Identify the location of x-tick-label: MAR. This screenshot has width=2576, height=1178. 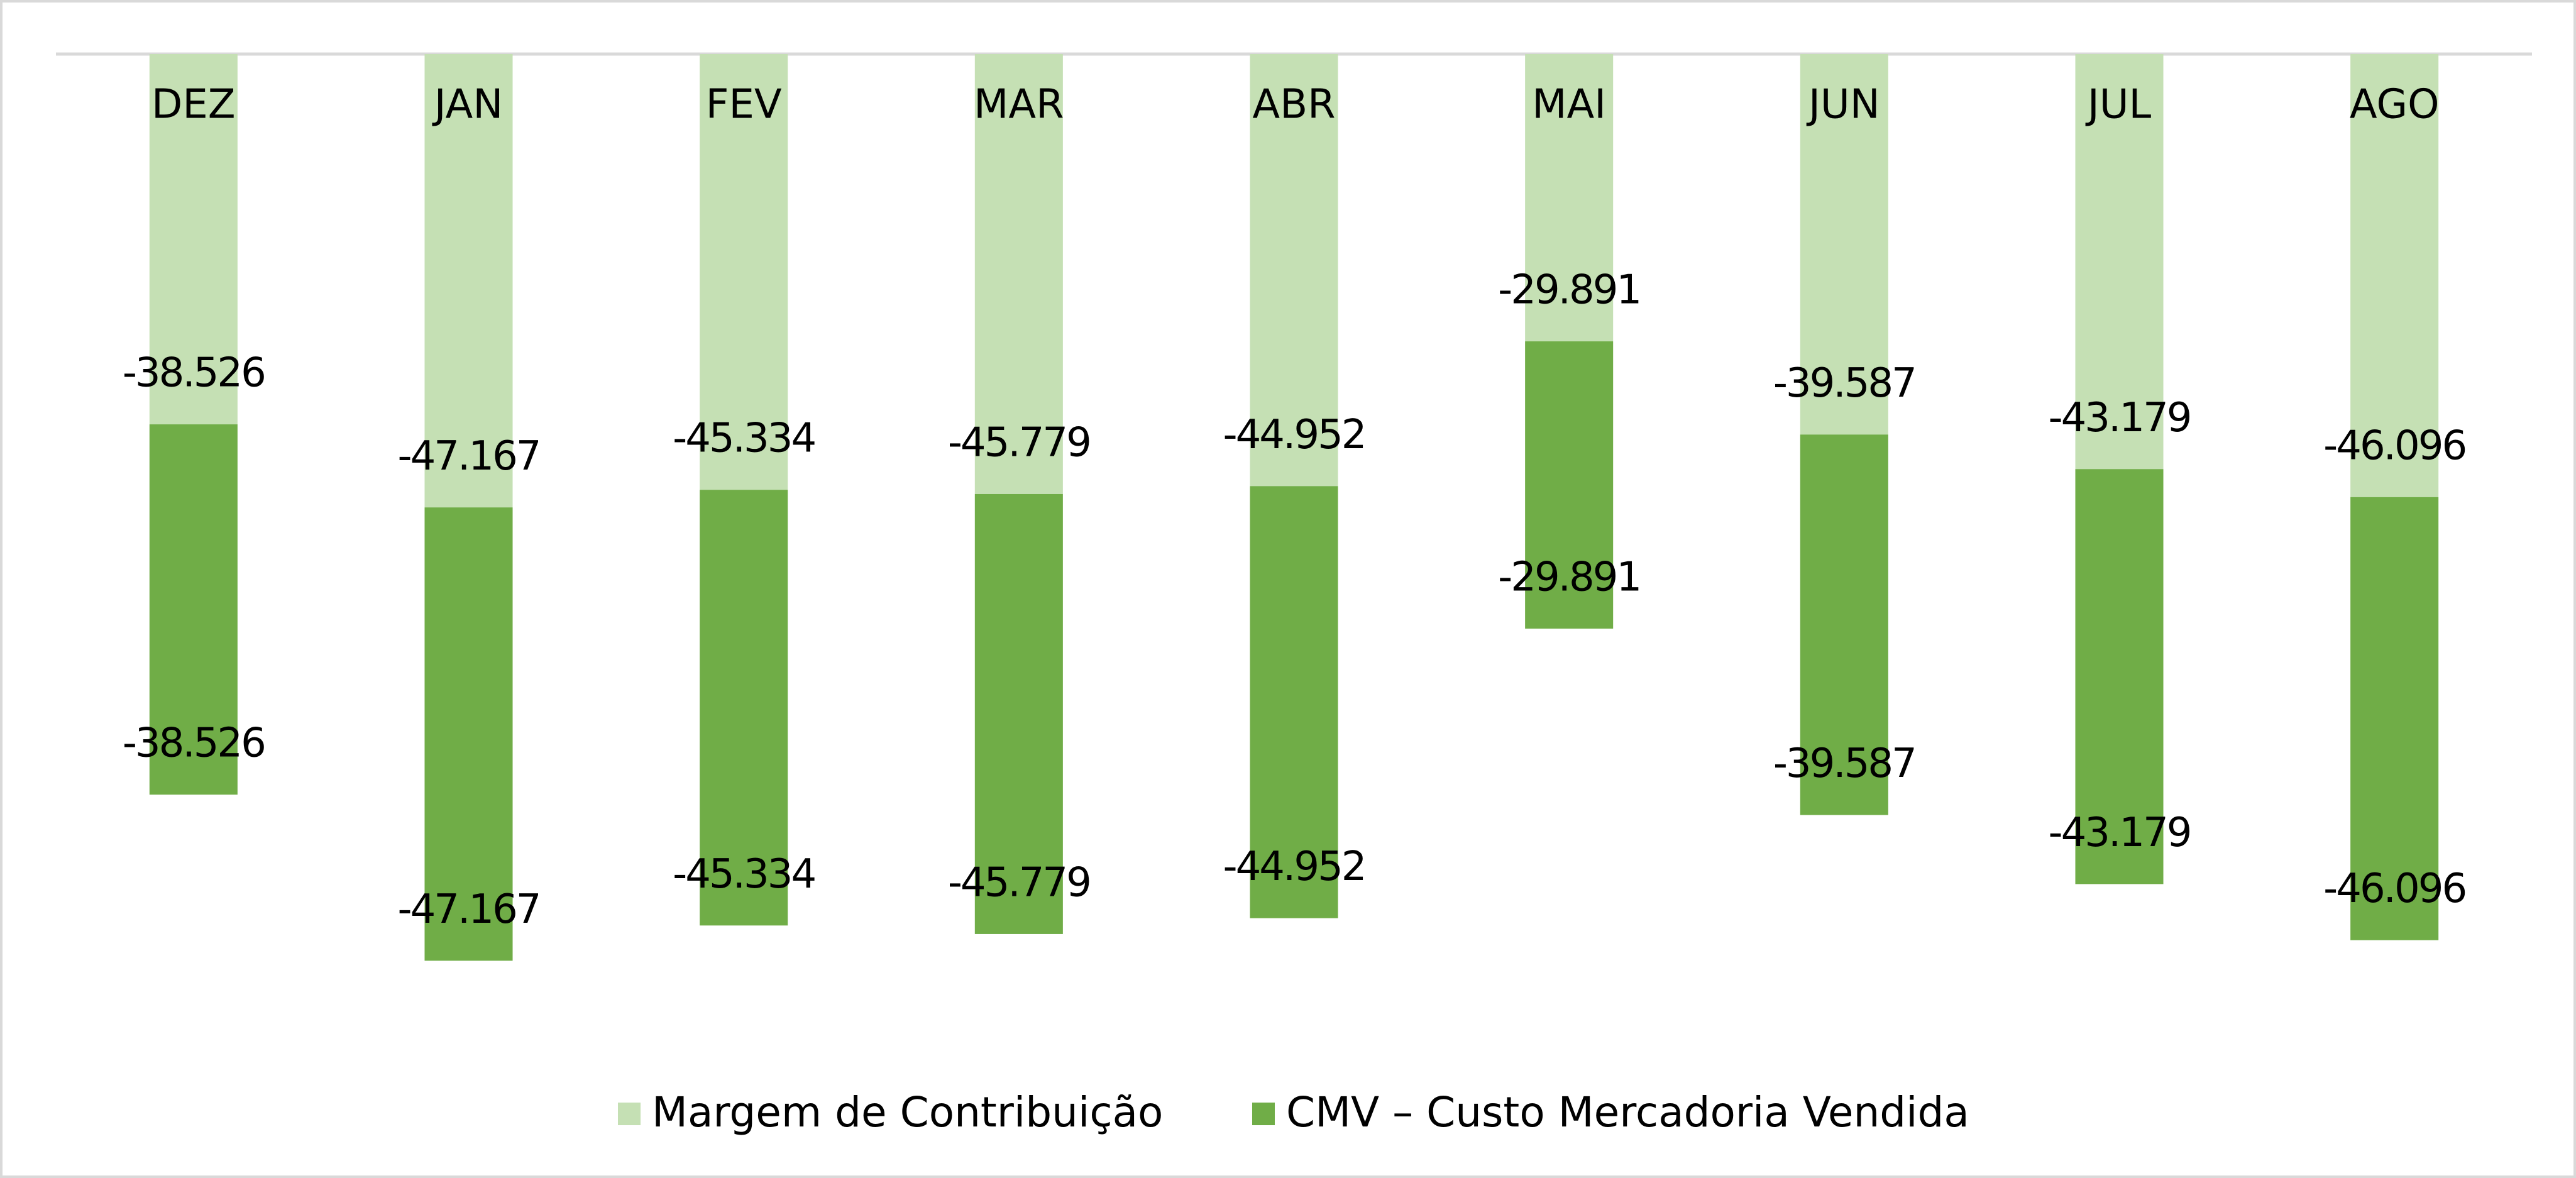
(1019, 105).